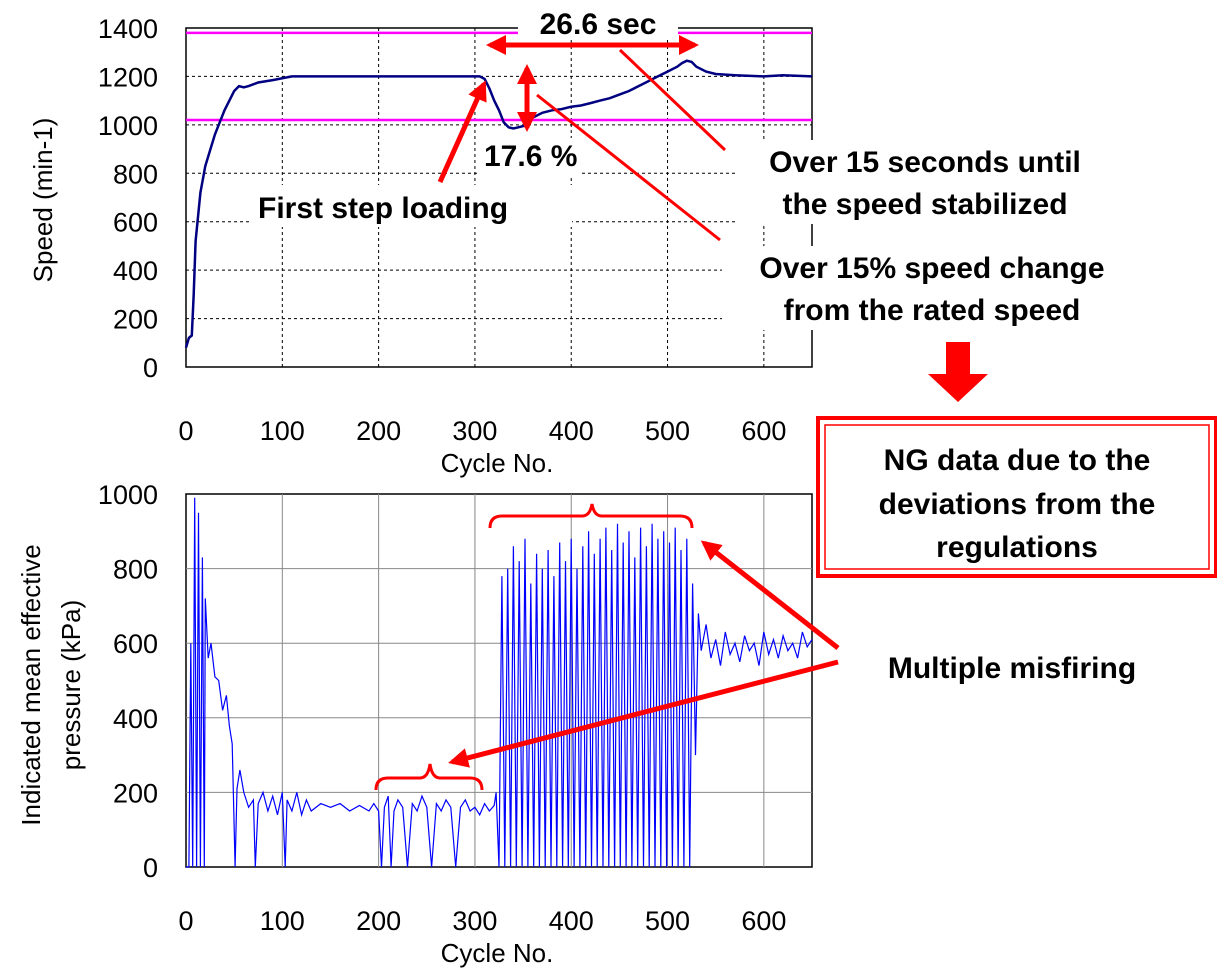 This screenshot has width=1217, height=970. Describe the element at coordinates (667, 431) in the screenshot. I see `speed-x-tick-label: 500` at that location.